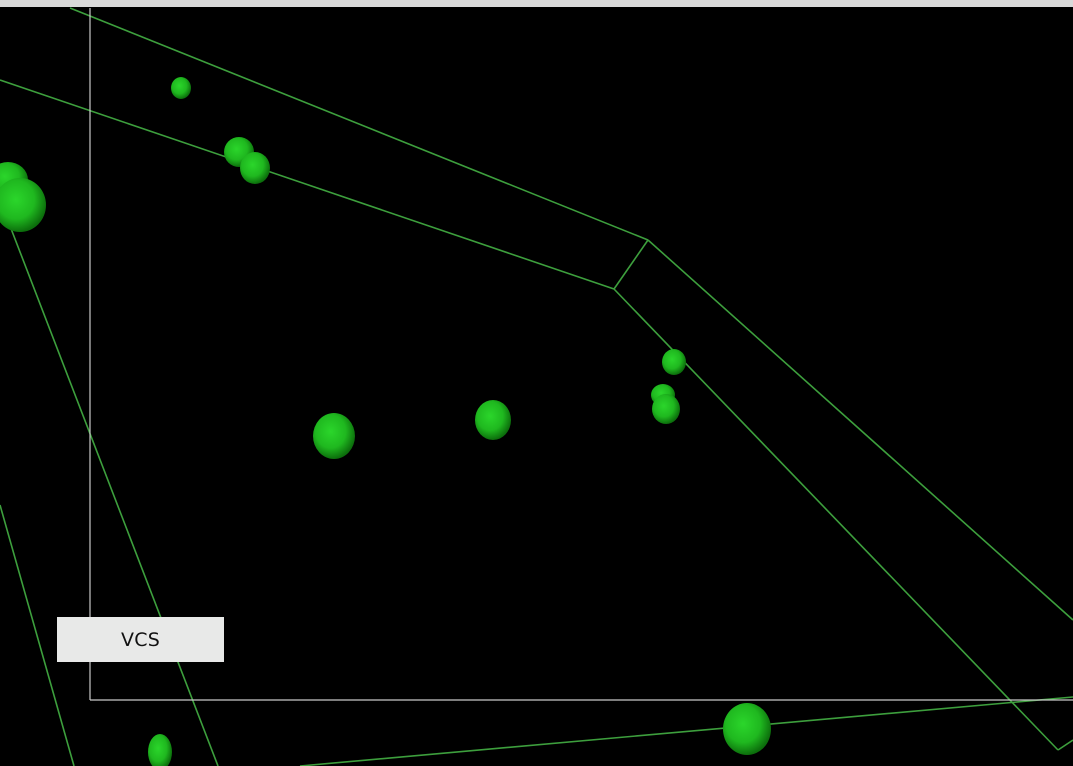  Describe the element at coordinates (536, 3) in the screenshot. I see `window-top-strip` at that location.